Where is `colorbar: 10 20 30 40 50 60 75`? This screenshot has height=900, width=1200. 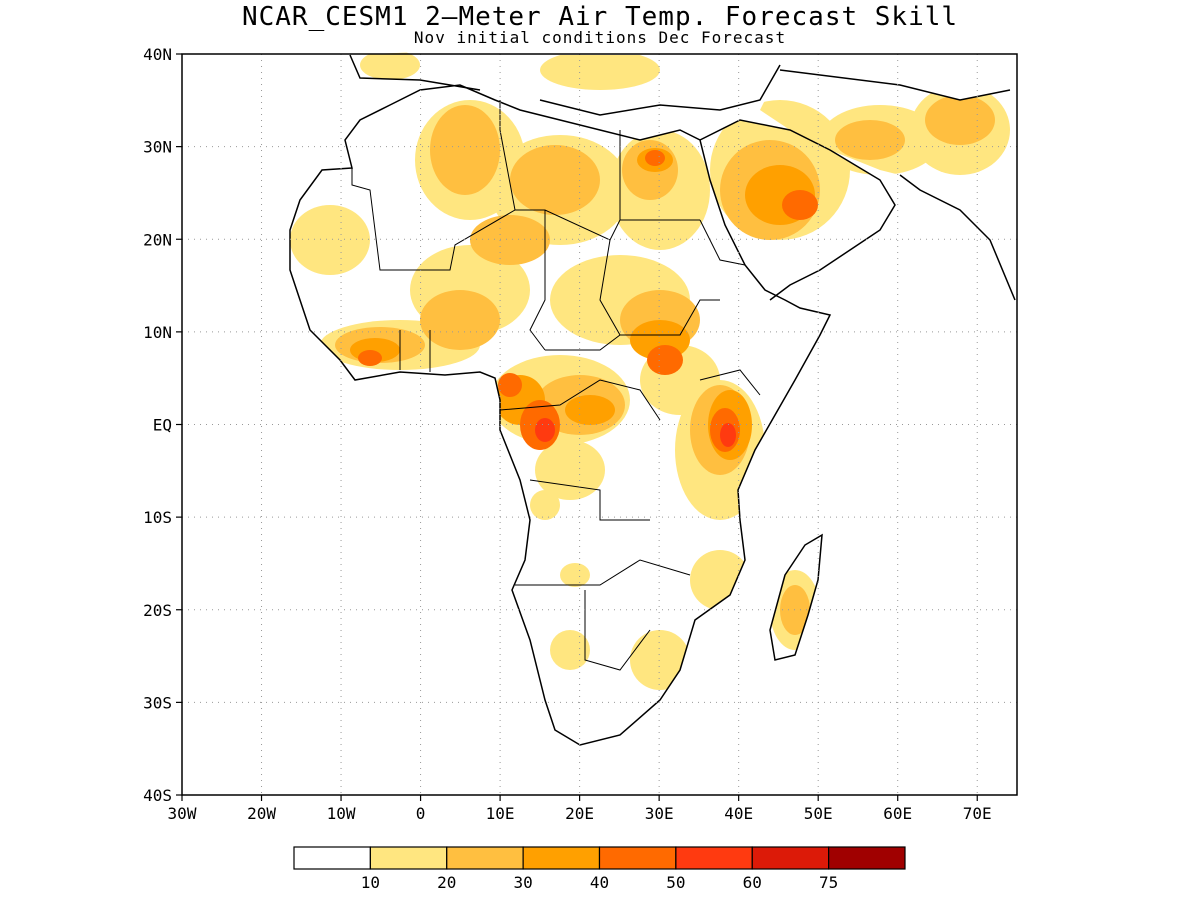
colorbar: 10 20 30 40 50 60 75 is located at coordinates (599, 869).